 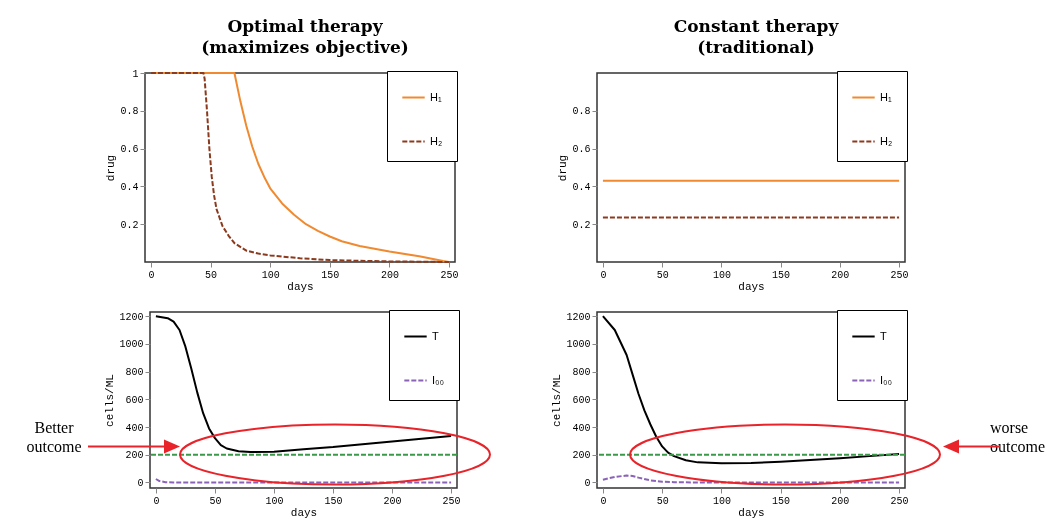 I want to click on text: Better outcome, so click(x=54, y=436).